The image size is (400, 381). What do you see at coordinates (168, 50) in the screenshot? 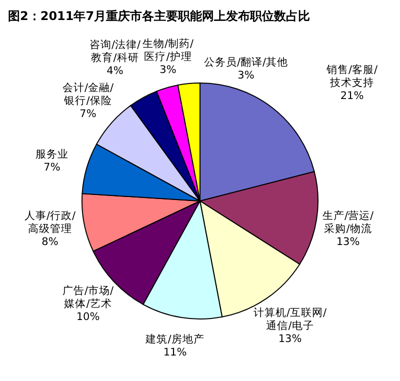
I see `slice-label: 生物/制药/医疗/护理` at bounding box center [168, 50].